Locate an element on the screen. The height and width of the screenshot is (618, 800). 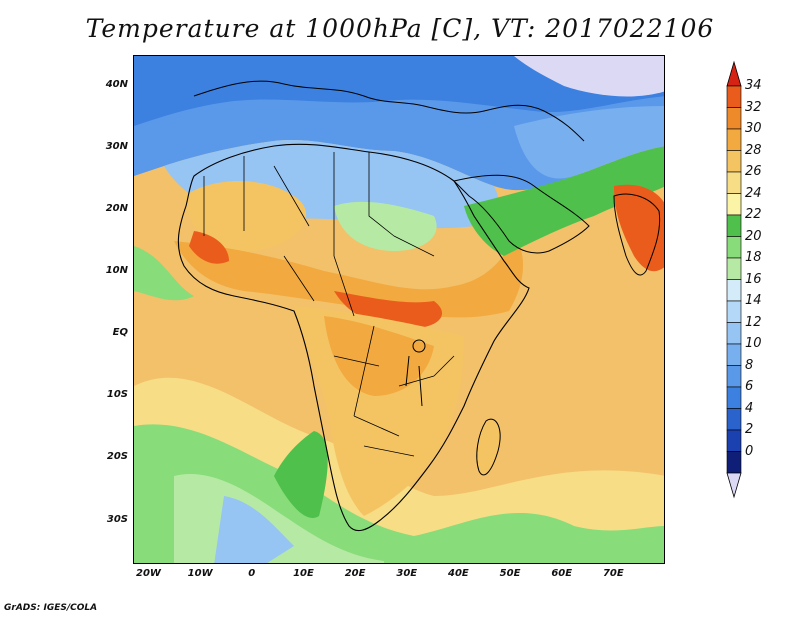
arabia-coastline is located at coordinates (521, 214).